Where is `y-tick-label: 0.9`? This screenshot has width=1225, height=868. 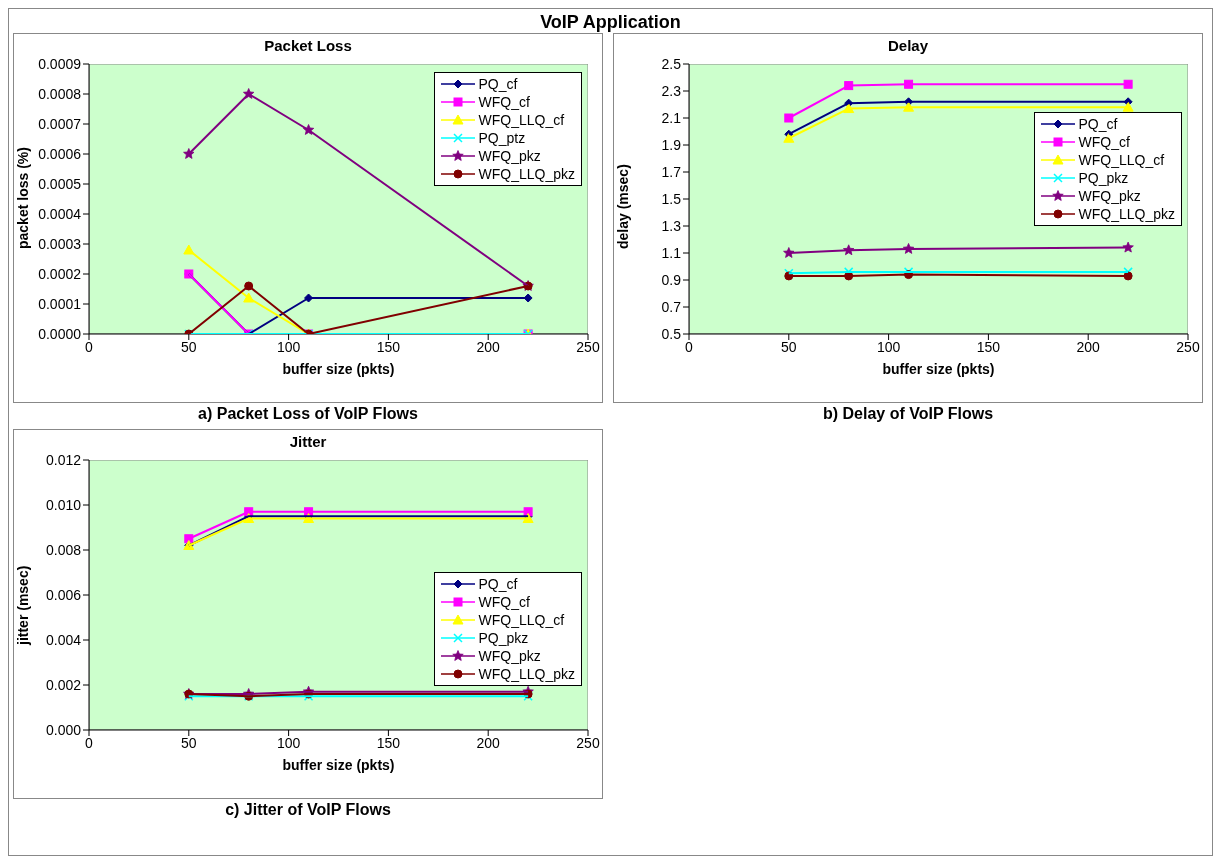
y-tick-label: 0.9 is located at coordinates (671, 279).